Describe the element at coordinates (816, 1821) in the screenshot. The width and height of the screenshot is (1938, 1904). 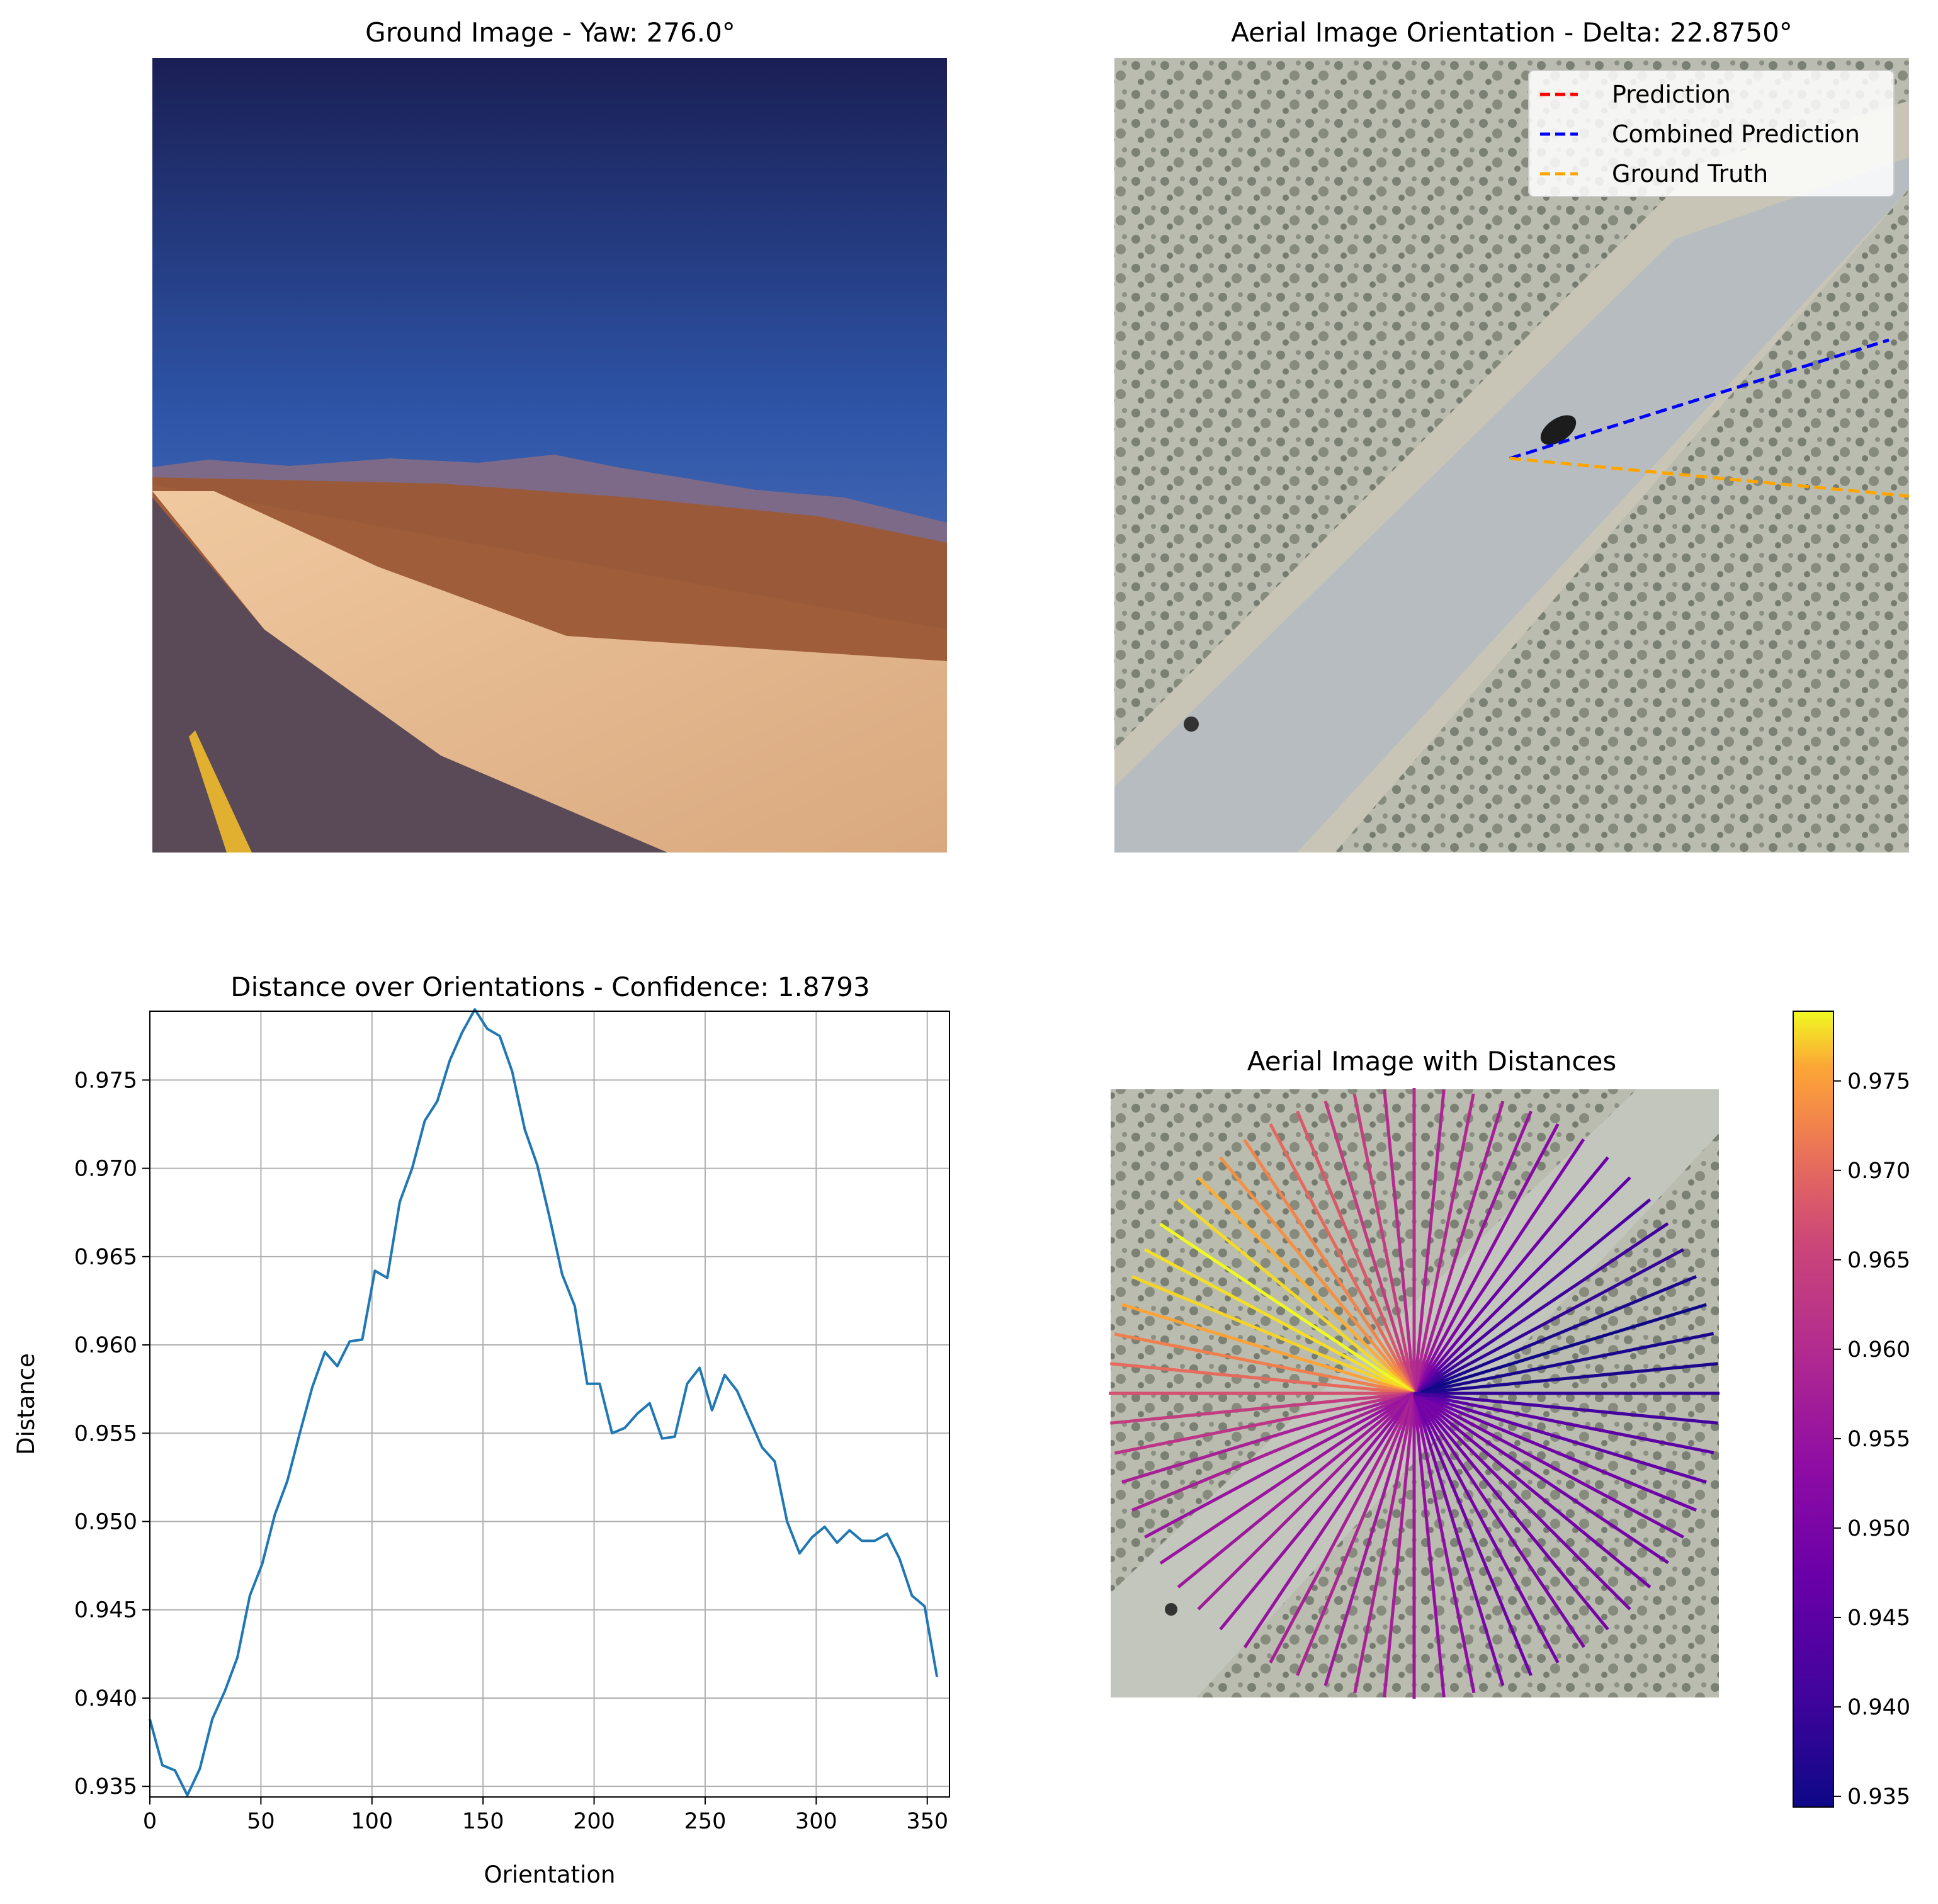
I see `x-tick-label: 300` at that location.